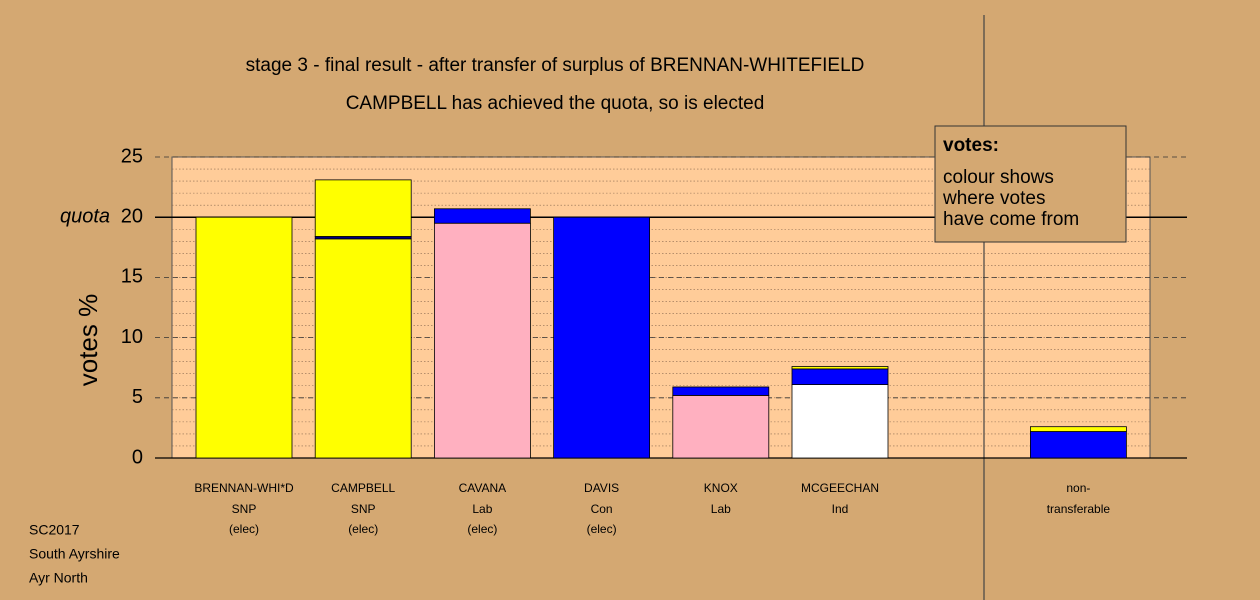  I want to click on party-label: Ind, so click(840, 509).